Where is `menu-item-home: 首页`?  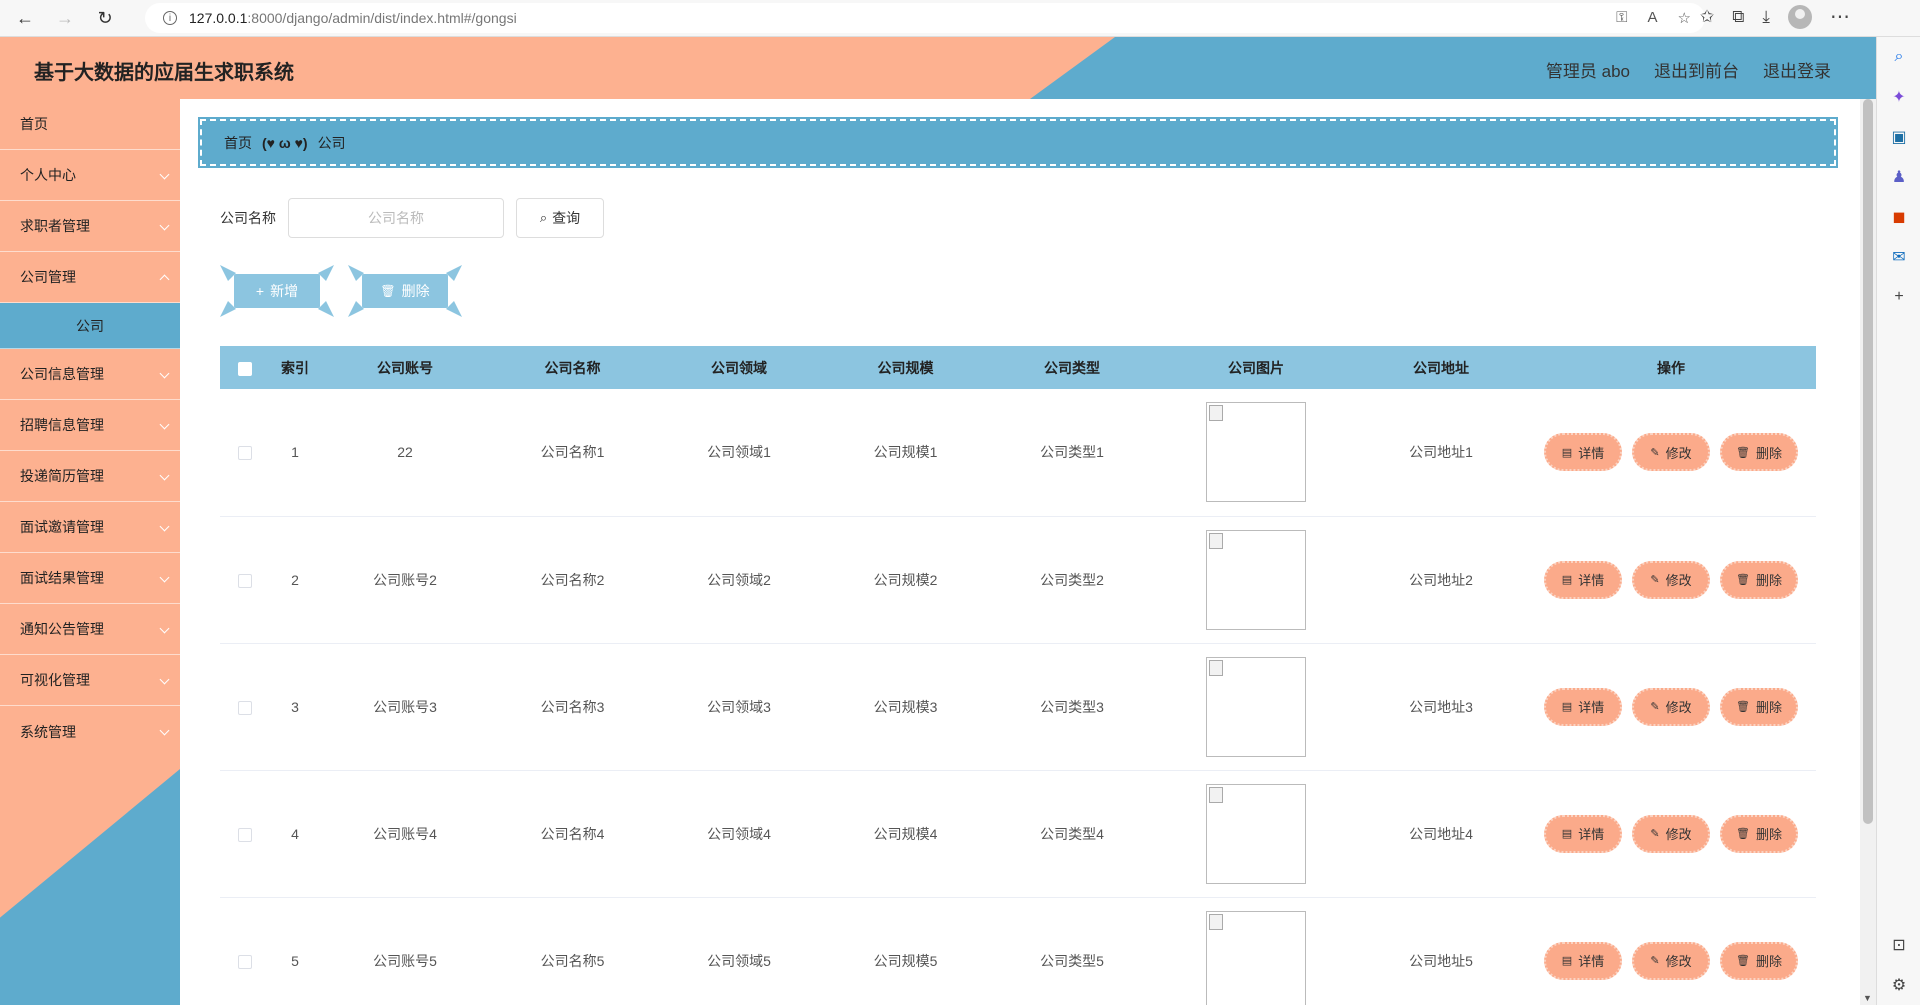
menu-item-home: 首页 is located at coordinates (90, 124).